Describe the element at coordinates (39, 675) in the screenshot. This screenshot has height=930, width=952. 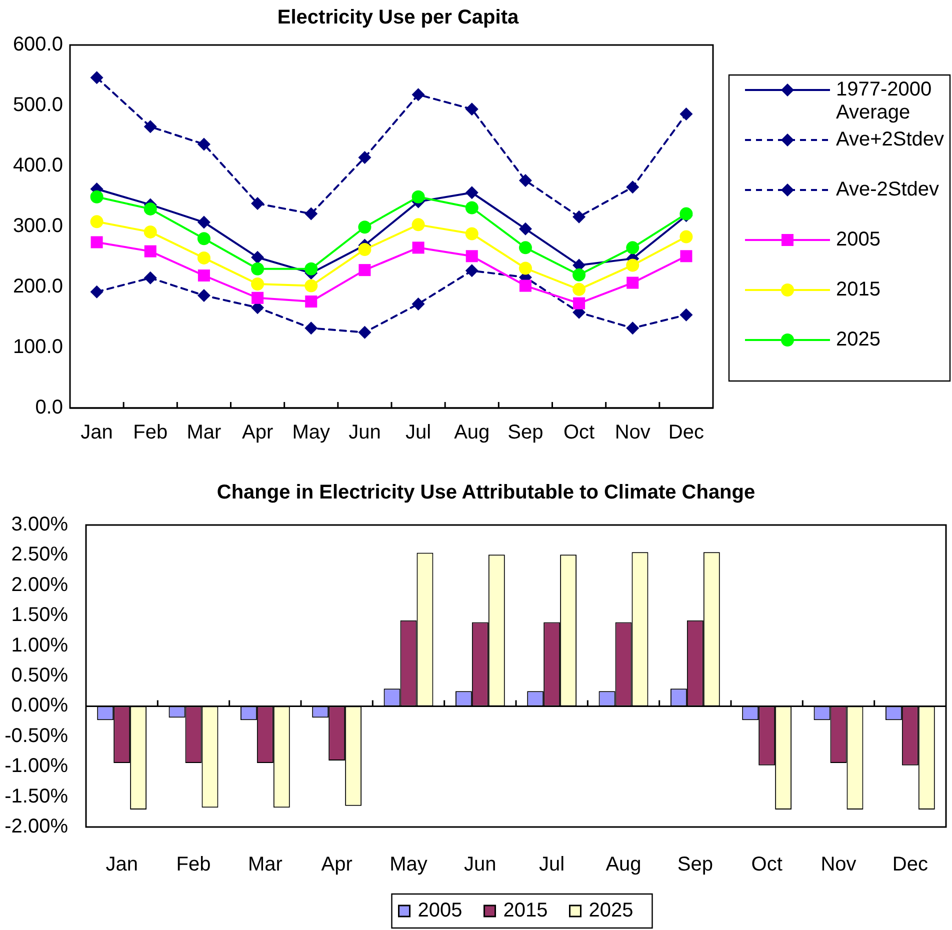
I see `y-tick-label: 0.50%` at that location.